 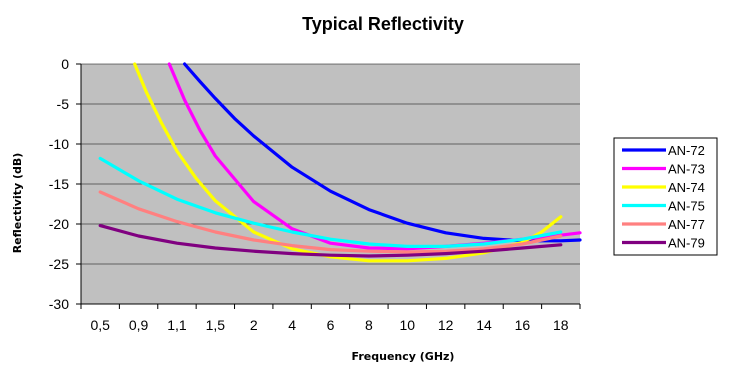 I want to click on legend-label: AN-79, so click(x=686, y=243).